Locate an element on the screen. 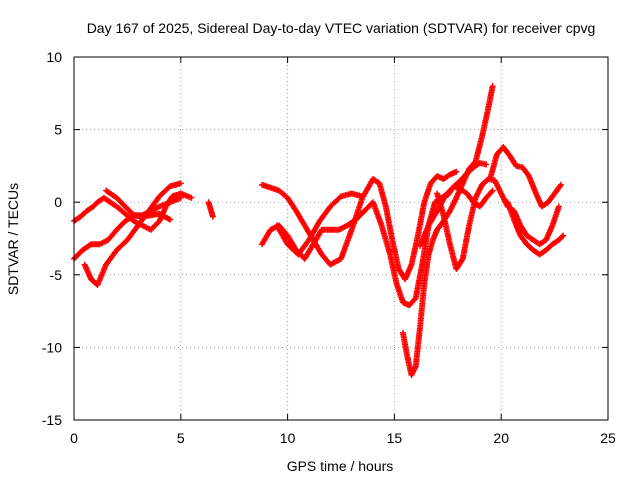  x-tick-label: 10 is located at coordinates (288, 438).